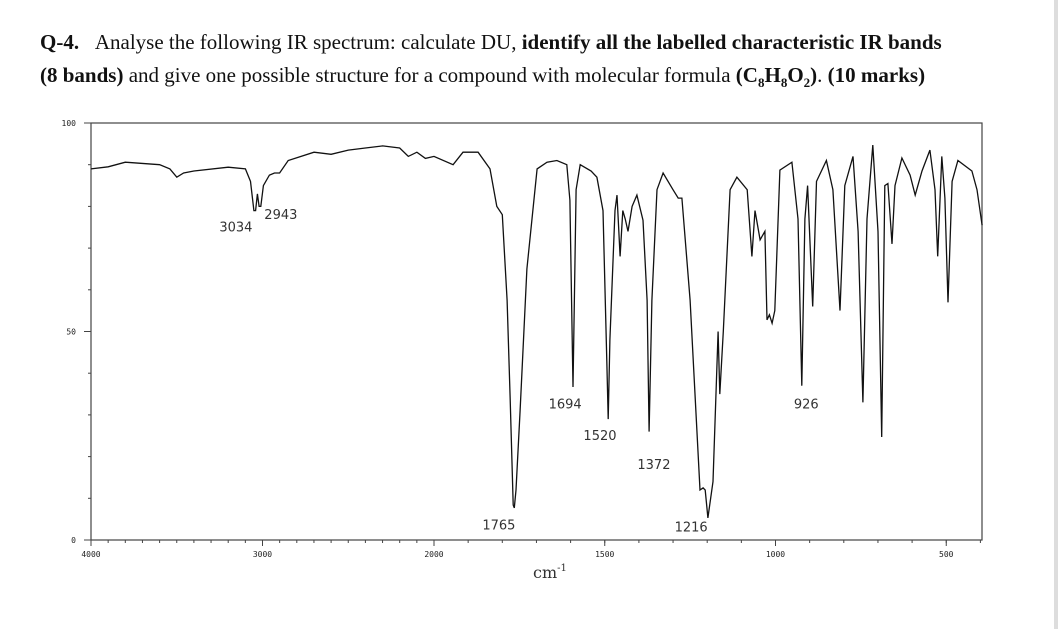 Image resolution: width=1058 pixels, height=629 pixels. What do you see at coordinates (71, 332) in the screenshot?
I see `y-tick-label: 50` at bounding box center [71, 332].